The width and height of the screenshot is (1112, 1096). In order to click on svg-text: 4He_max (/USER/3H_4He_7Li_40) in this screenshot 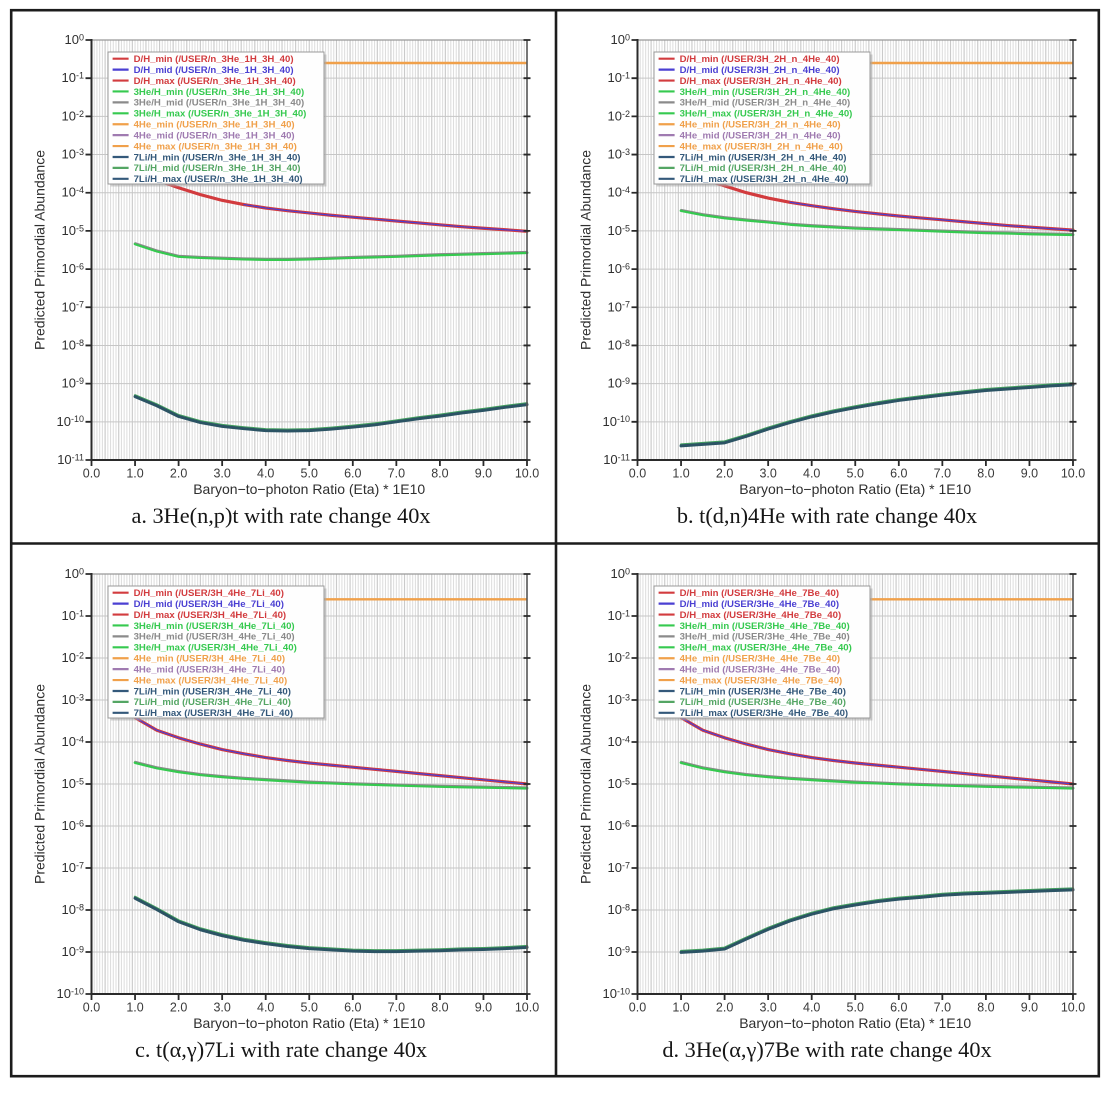, I will do `click(211, 680)`.